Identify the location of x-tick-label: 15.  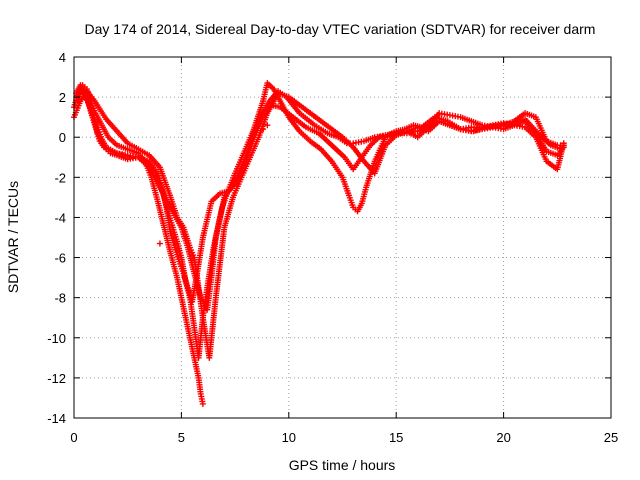
(396, 437).